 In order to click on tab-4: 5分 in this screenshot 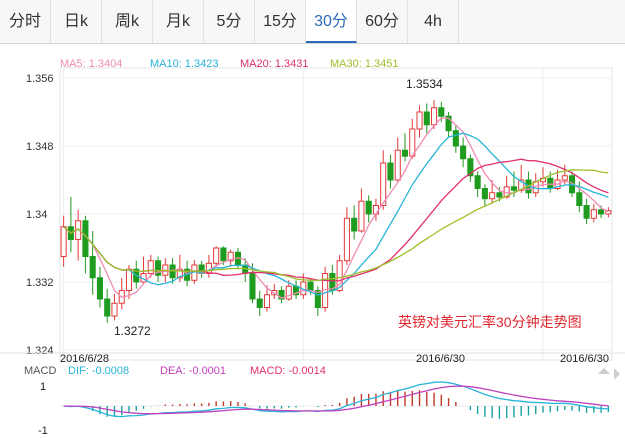, I will do `click(229, 21)`.